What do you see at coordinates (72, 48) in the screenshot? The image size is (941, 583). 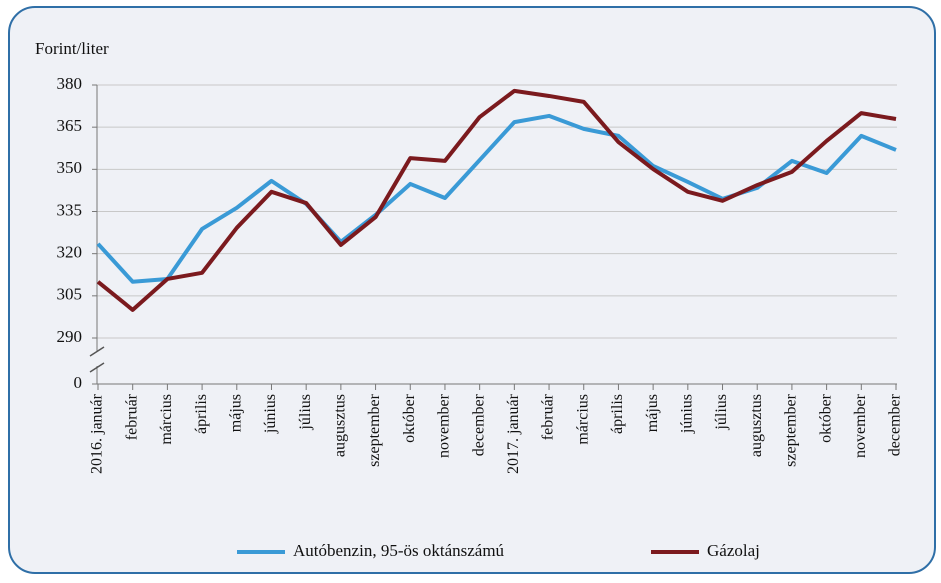 I see `y-axis-label: Forint/liter` at bounding box center [72, 48].